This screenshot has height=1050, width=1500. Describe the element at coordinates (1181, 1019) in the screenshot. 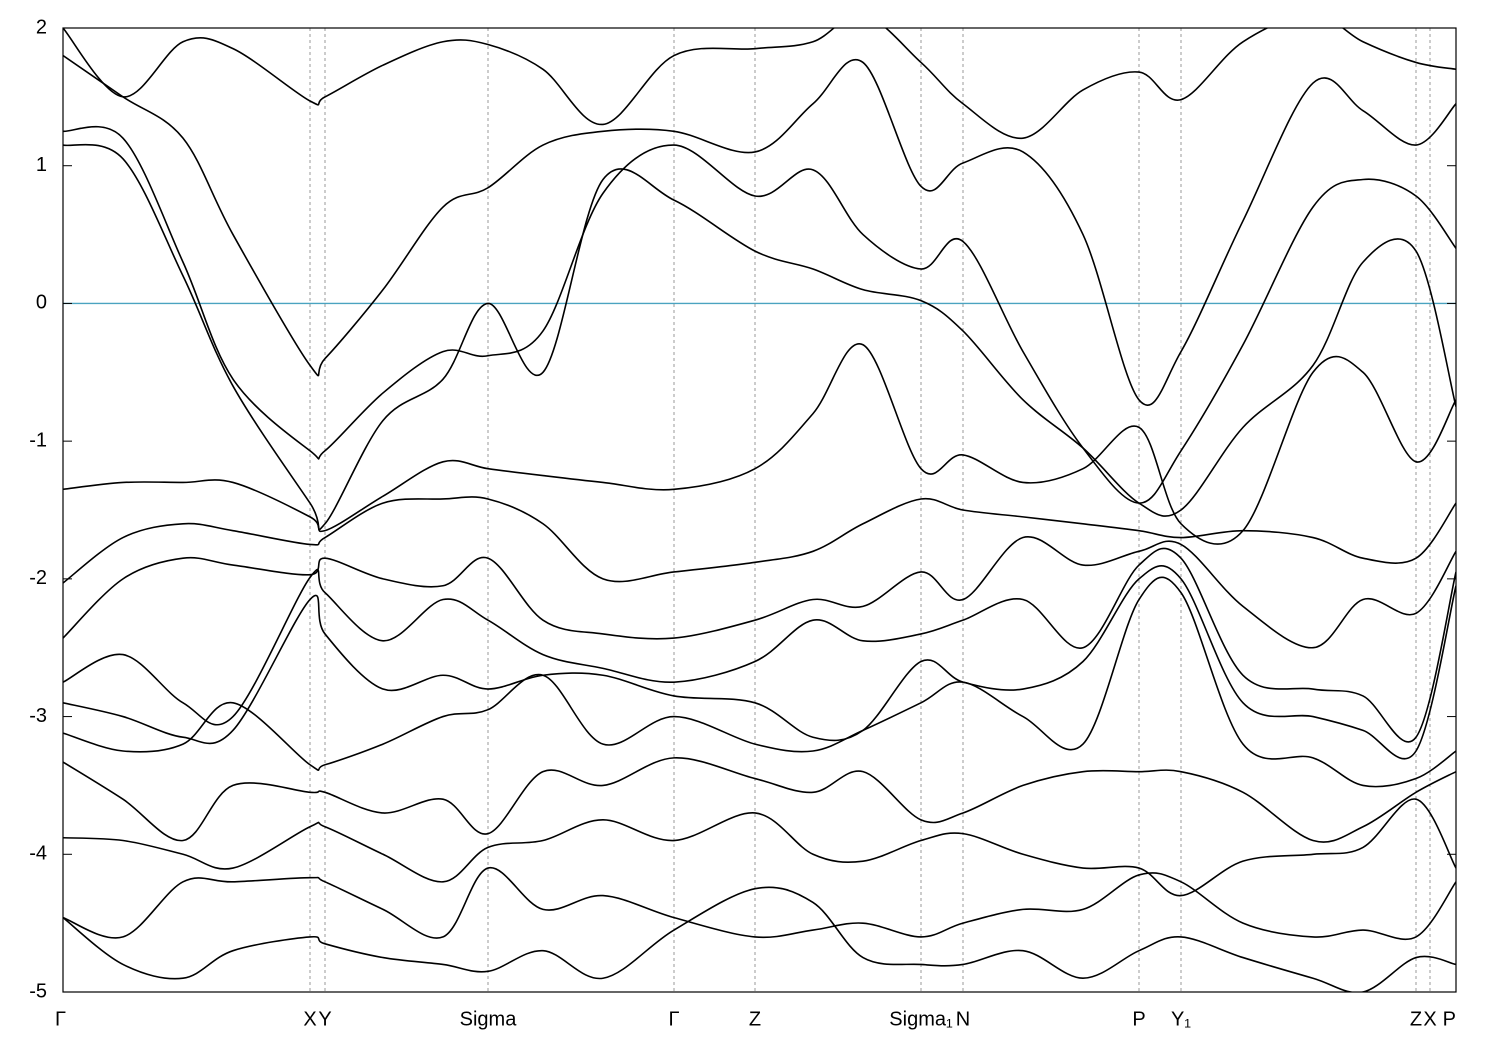

I see `x-tick-label: Y₁` at that location.